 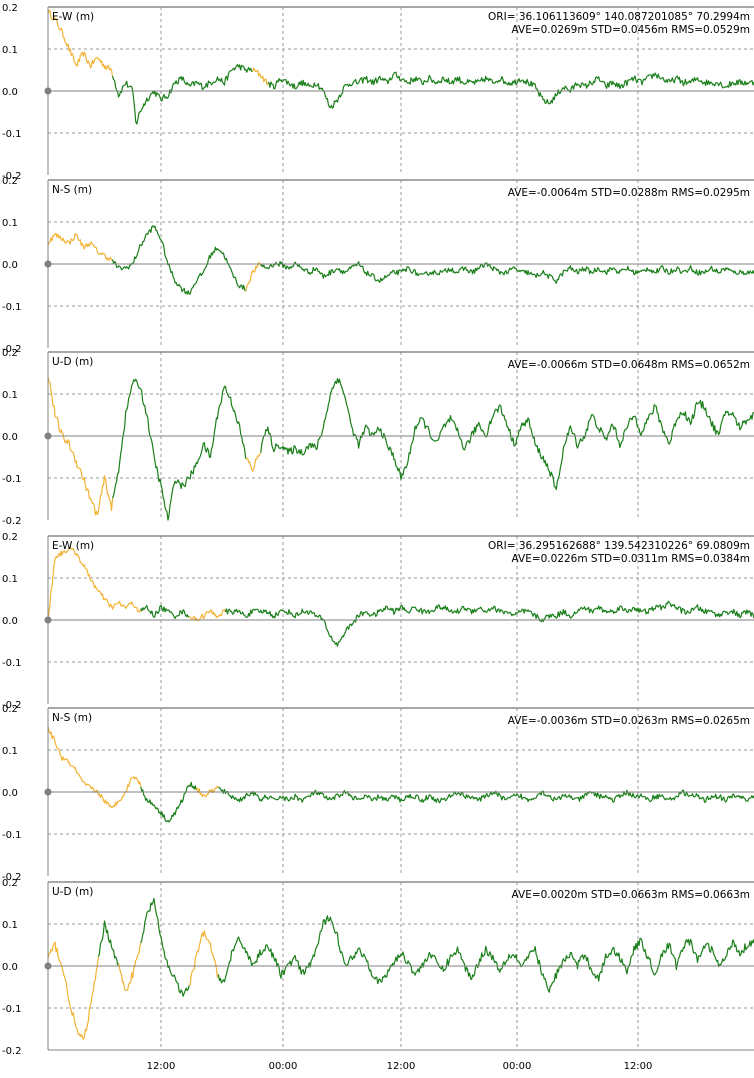 What do you see at coordinates (629, 193) in the screenshot?
I see `statistics-text: AVE=-0.0064m STD=0.0288m RMS=0.0295m` at bounding box center [629, 193].